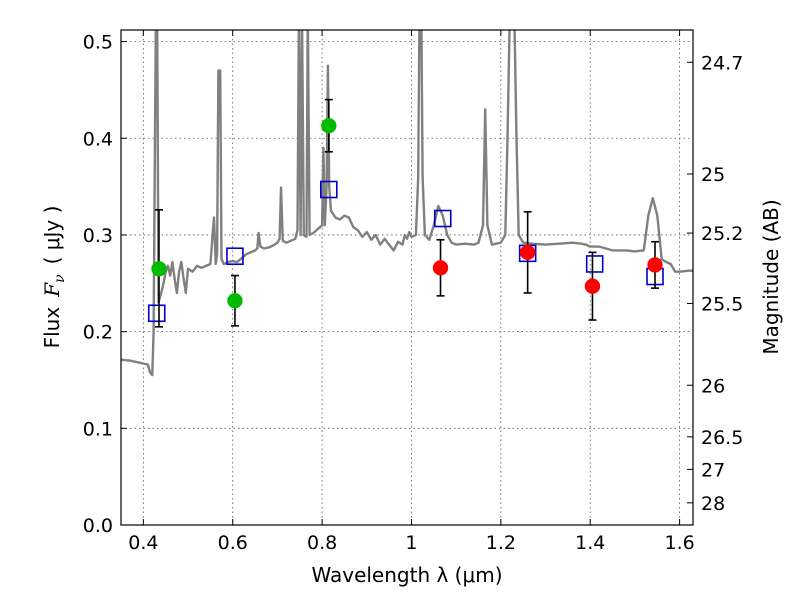 Image resolution: width=800 pixels, height=600 pixels. What do you see at coordinates (52, 328) in the screenshot?
I see `y-axis-label-flux: Flux` at bounding box center [52, 328].